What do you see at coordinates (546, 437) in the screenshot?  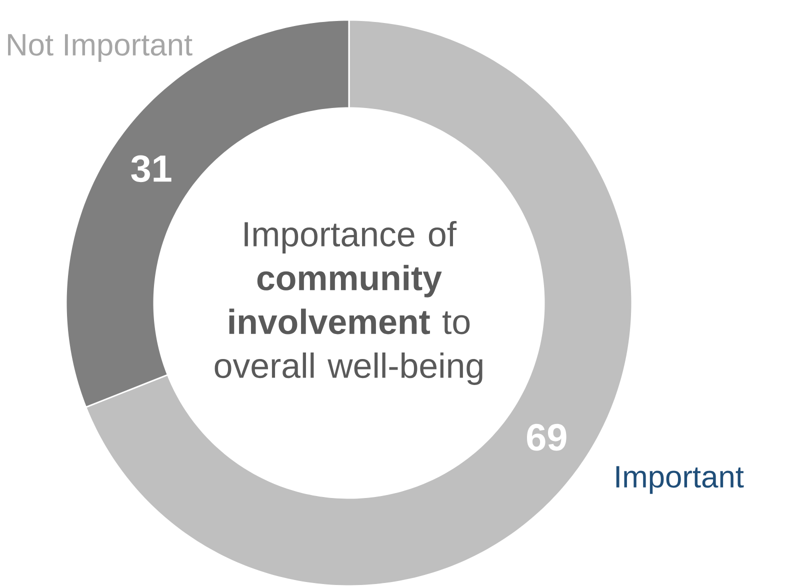 I see `data-label: 69` at bounding box center [546, 437].